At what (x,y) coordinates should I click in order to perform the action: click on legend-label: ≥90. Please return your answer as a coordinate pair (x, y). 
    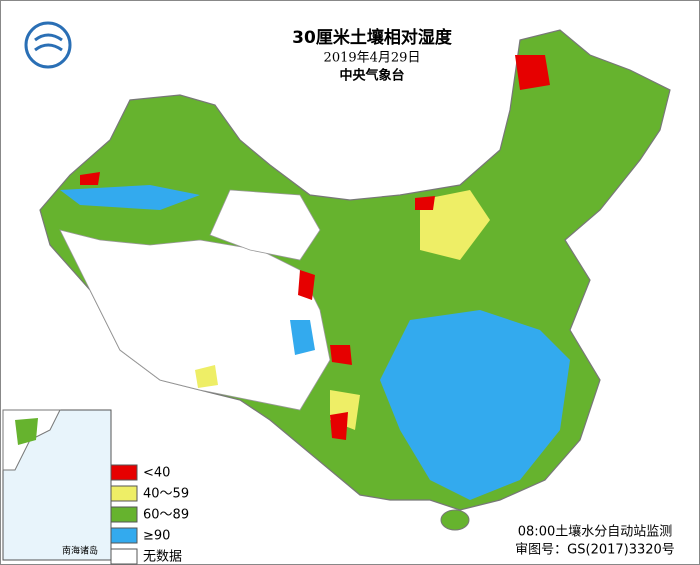
    Looking at the image, I should click on (156, 536).